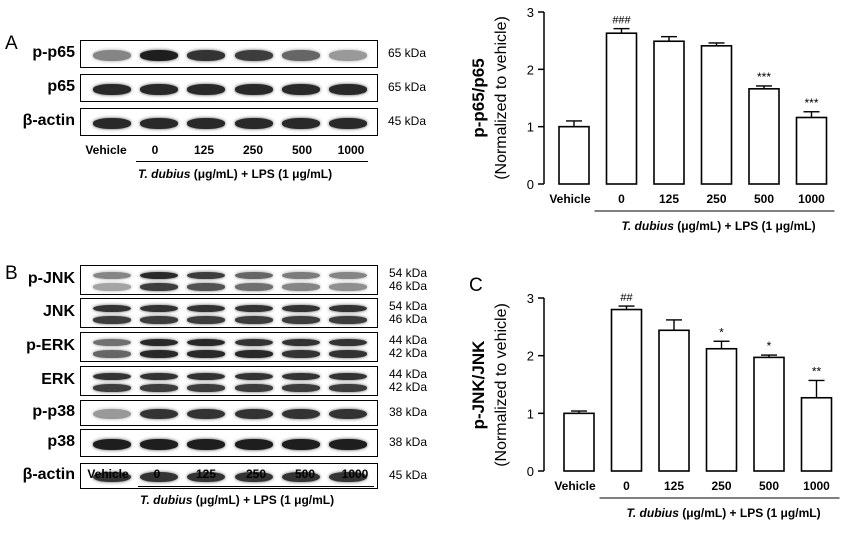  I want to click on x-tick-label: 125, so click(674, 486).